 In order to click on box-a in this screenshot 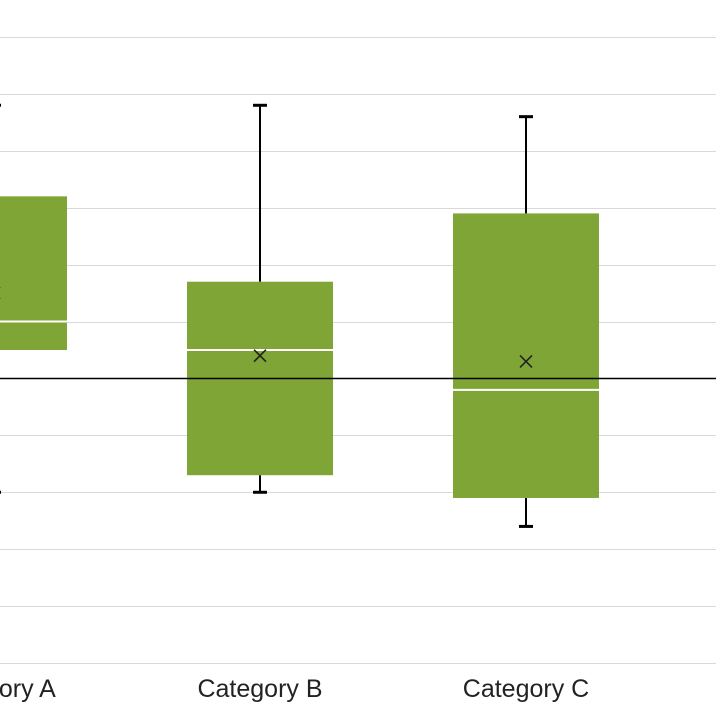, I will do `click(33, 298)`.